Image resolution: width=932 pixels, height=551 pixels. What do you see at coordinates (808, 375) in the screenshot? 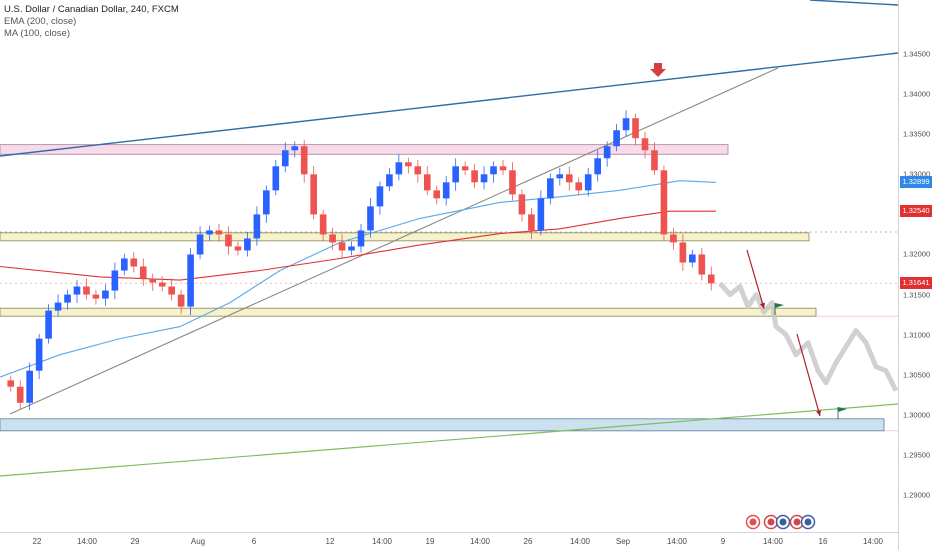
I see `projection-arrow-2-shaft` at bounding box center [808, 375].